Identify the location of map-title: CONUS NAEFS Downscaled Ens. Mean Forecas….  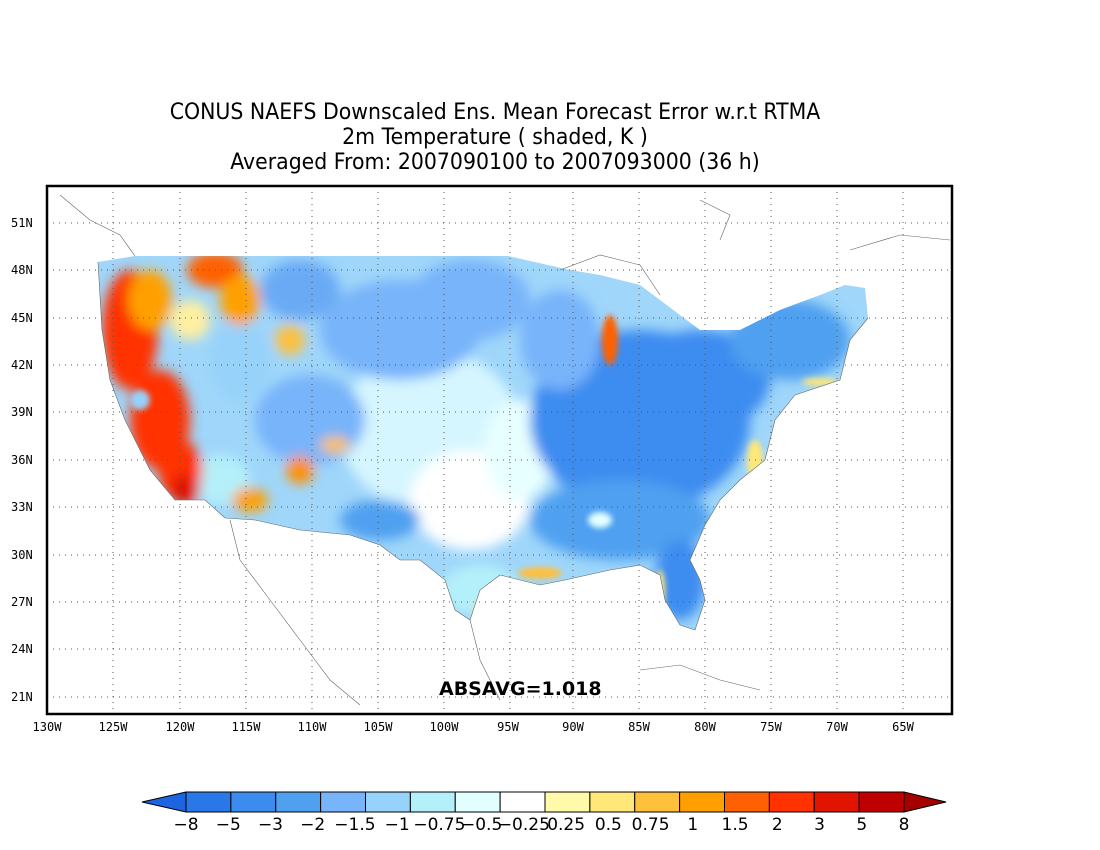
(495, 137).